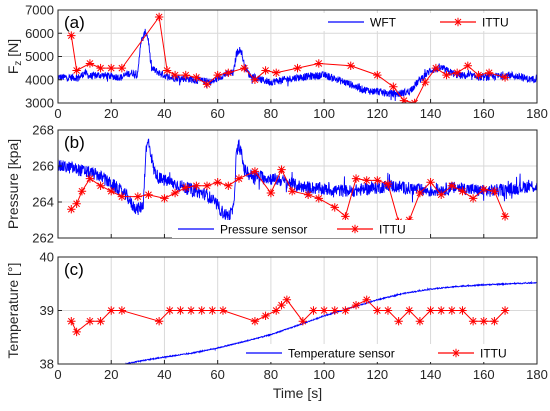 This screenshot has height=411, width=550. I want to click on y-tick-label: 3000, so click(39, 103).